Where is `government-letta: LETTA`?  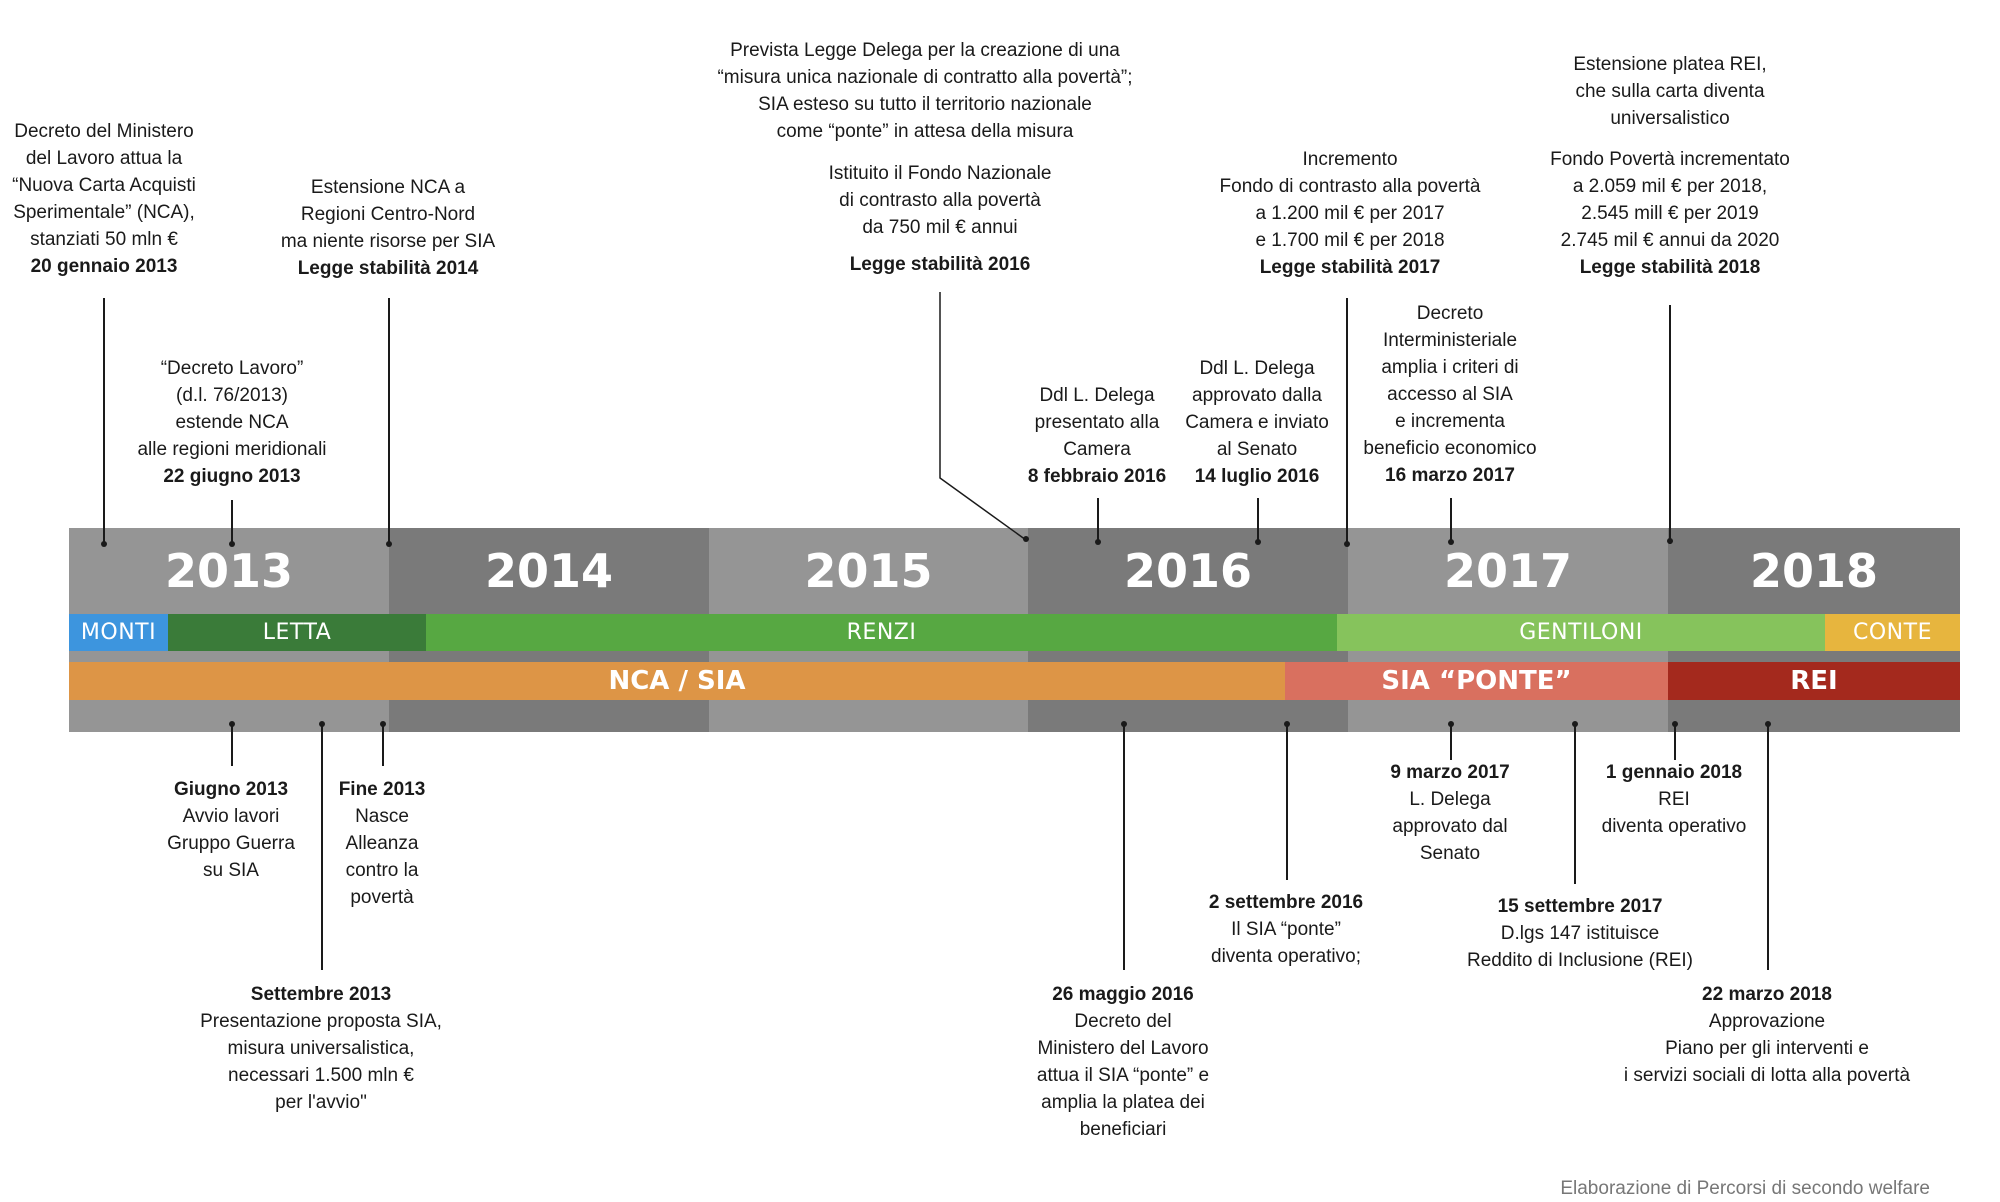 government-letta: LETTA is located at coordinates (297, 632).